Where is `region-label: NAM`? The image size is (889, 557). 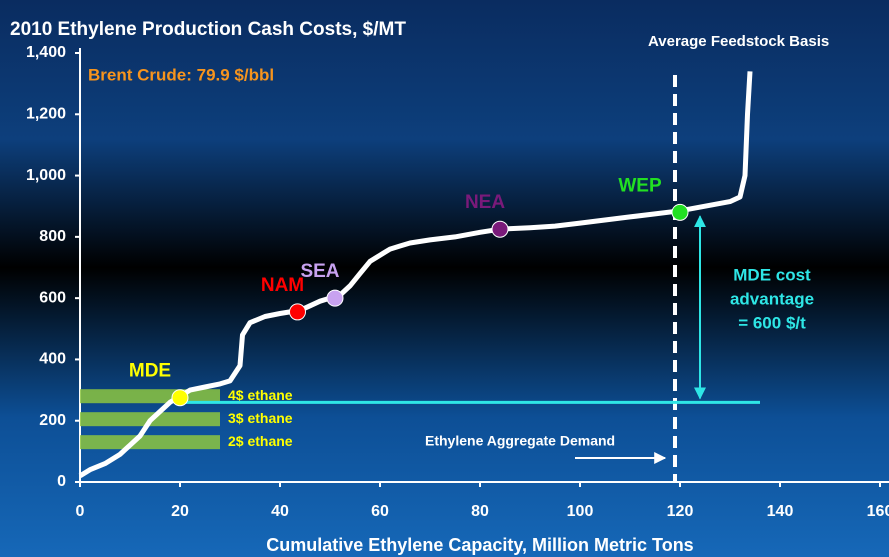
region-label: NAM is located at coordinates (282, 285).